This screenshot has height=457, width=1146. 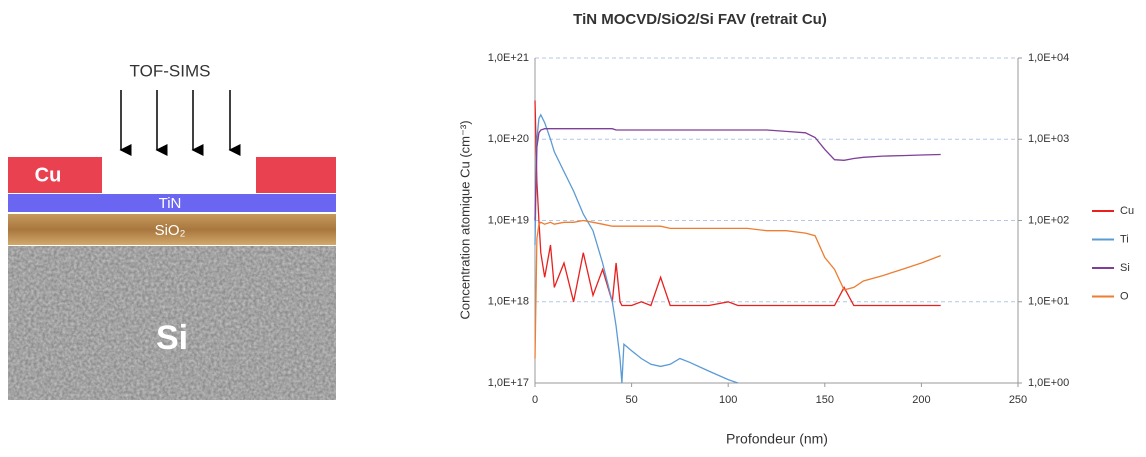 I want to click on y-tick-label: 1,0E+17, so click(x=508, y=383).